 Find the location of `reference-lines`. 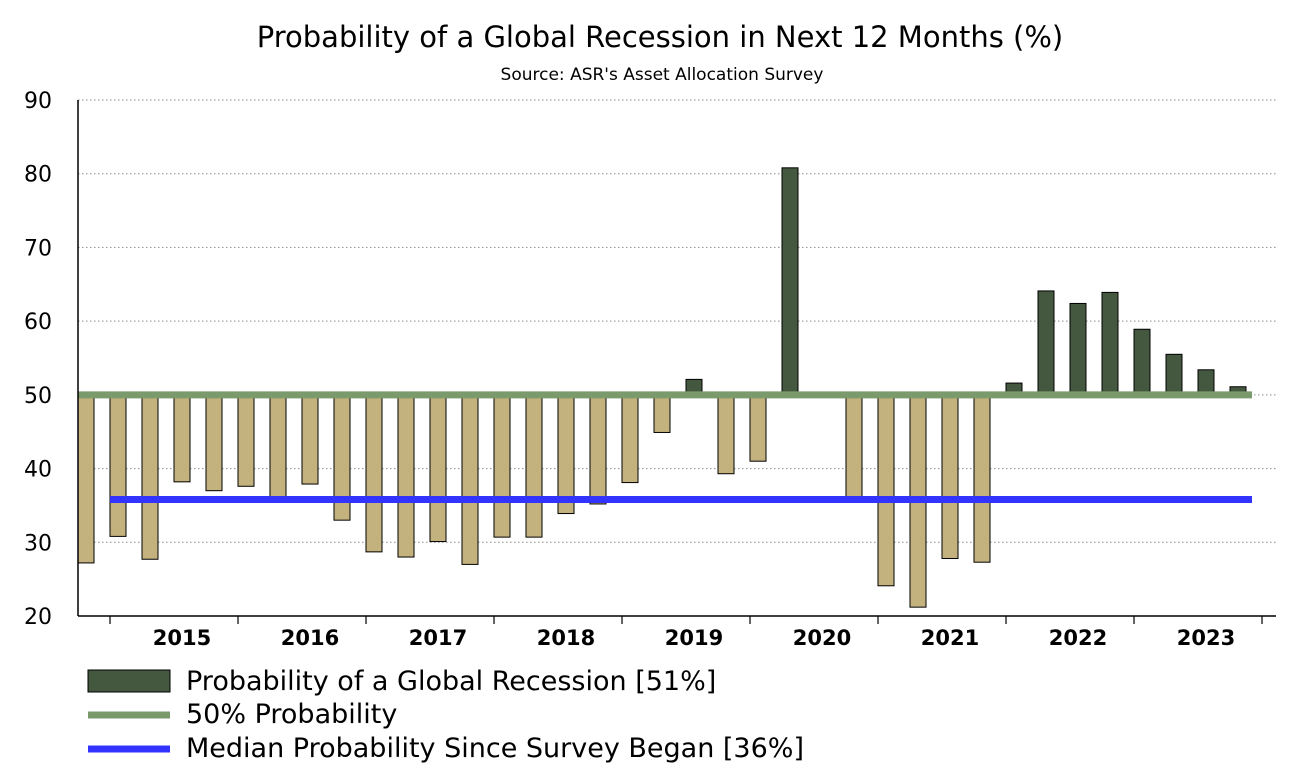

reference-lines is located at coordinates (665, 447).